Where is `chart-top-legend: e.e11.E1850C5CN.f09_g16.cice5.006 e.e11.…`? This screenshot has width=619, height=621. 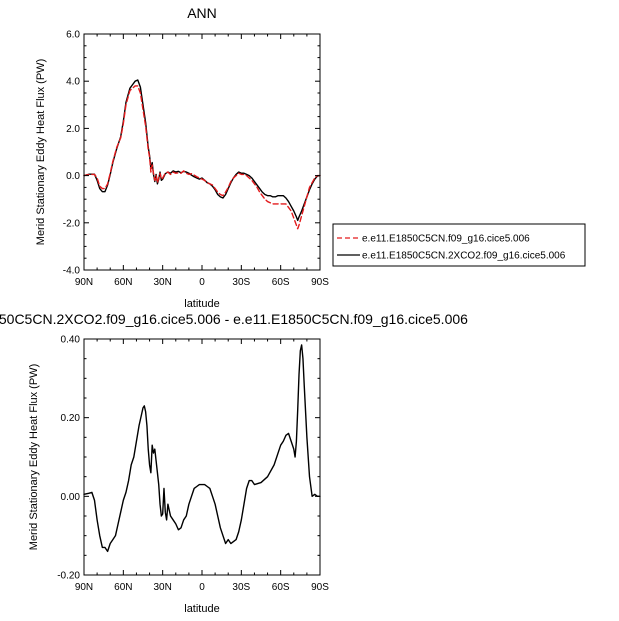 chart-top-legend: e.e11.E1850C5CN.f09_g16.cice5.006 e.e11.… is located at coordinates (459, 245).